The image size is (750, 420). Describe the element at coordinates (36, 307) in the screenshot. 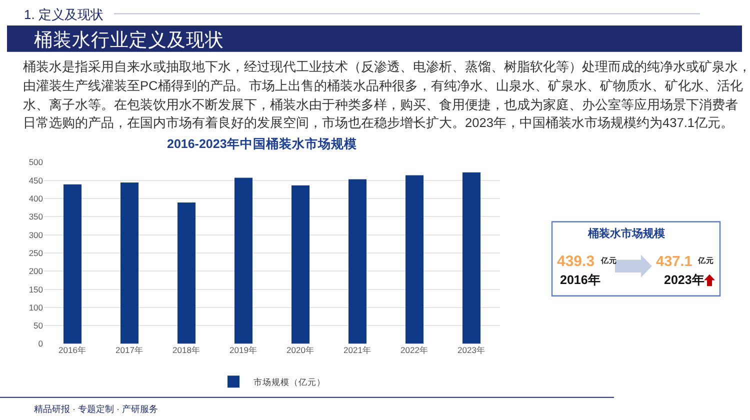

I see `y-tick-label: 100` at that location.